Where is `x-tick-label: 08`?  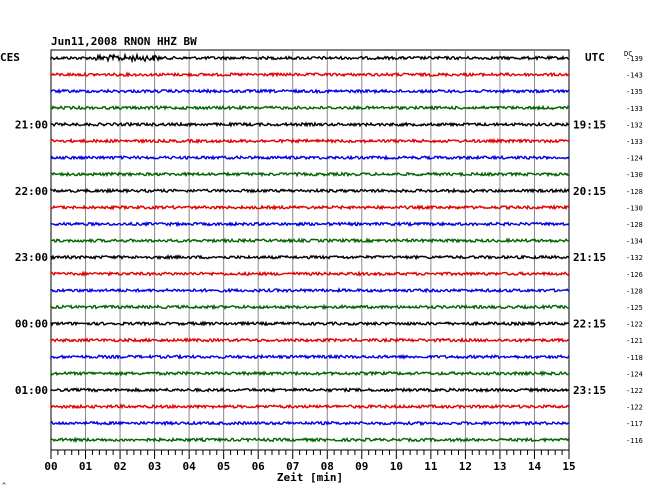 x-tick-label: 08 is located at coordinates (327, 466).